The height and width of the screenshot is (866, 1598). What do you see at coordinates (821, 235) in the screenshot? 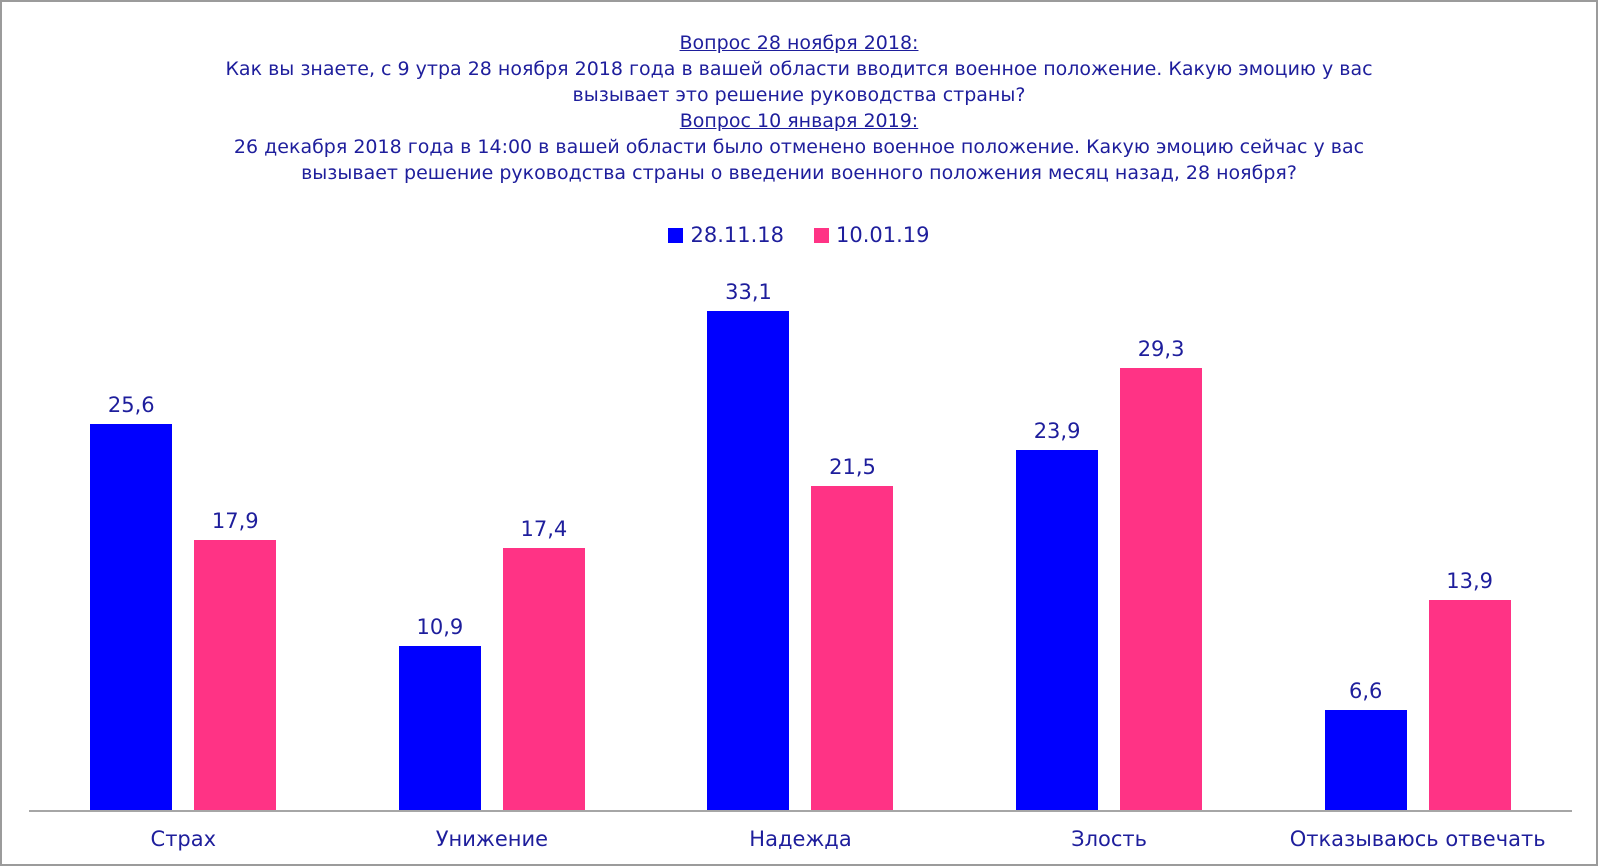
I see `legend-swatch-pink-icon` at bounding box center [821, 235].